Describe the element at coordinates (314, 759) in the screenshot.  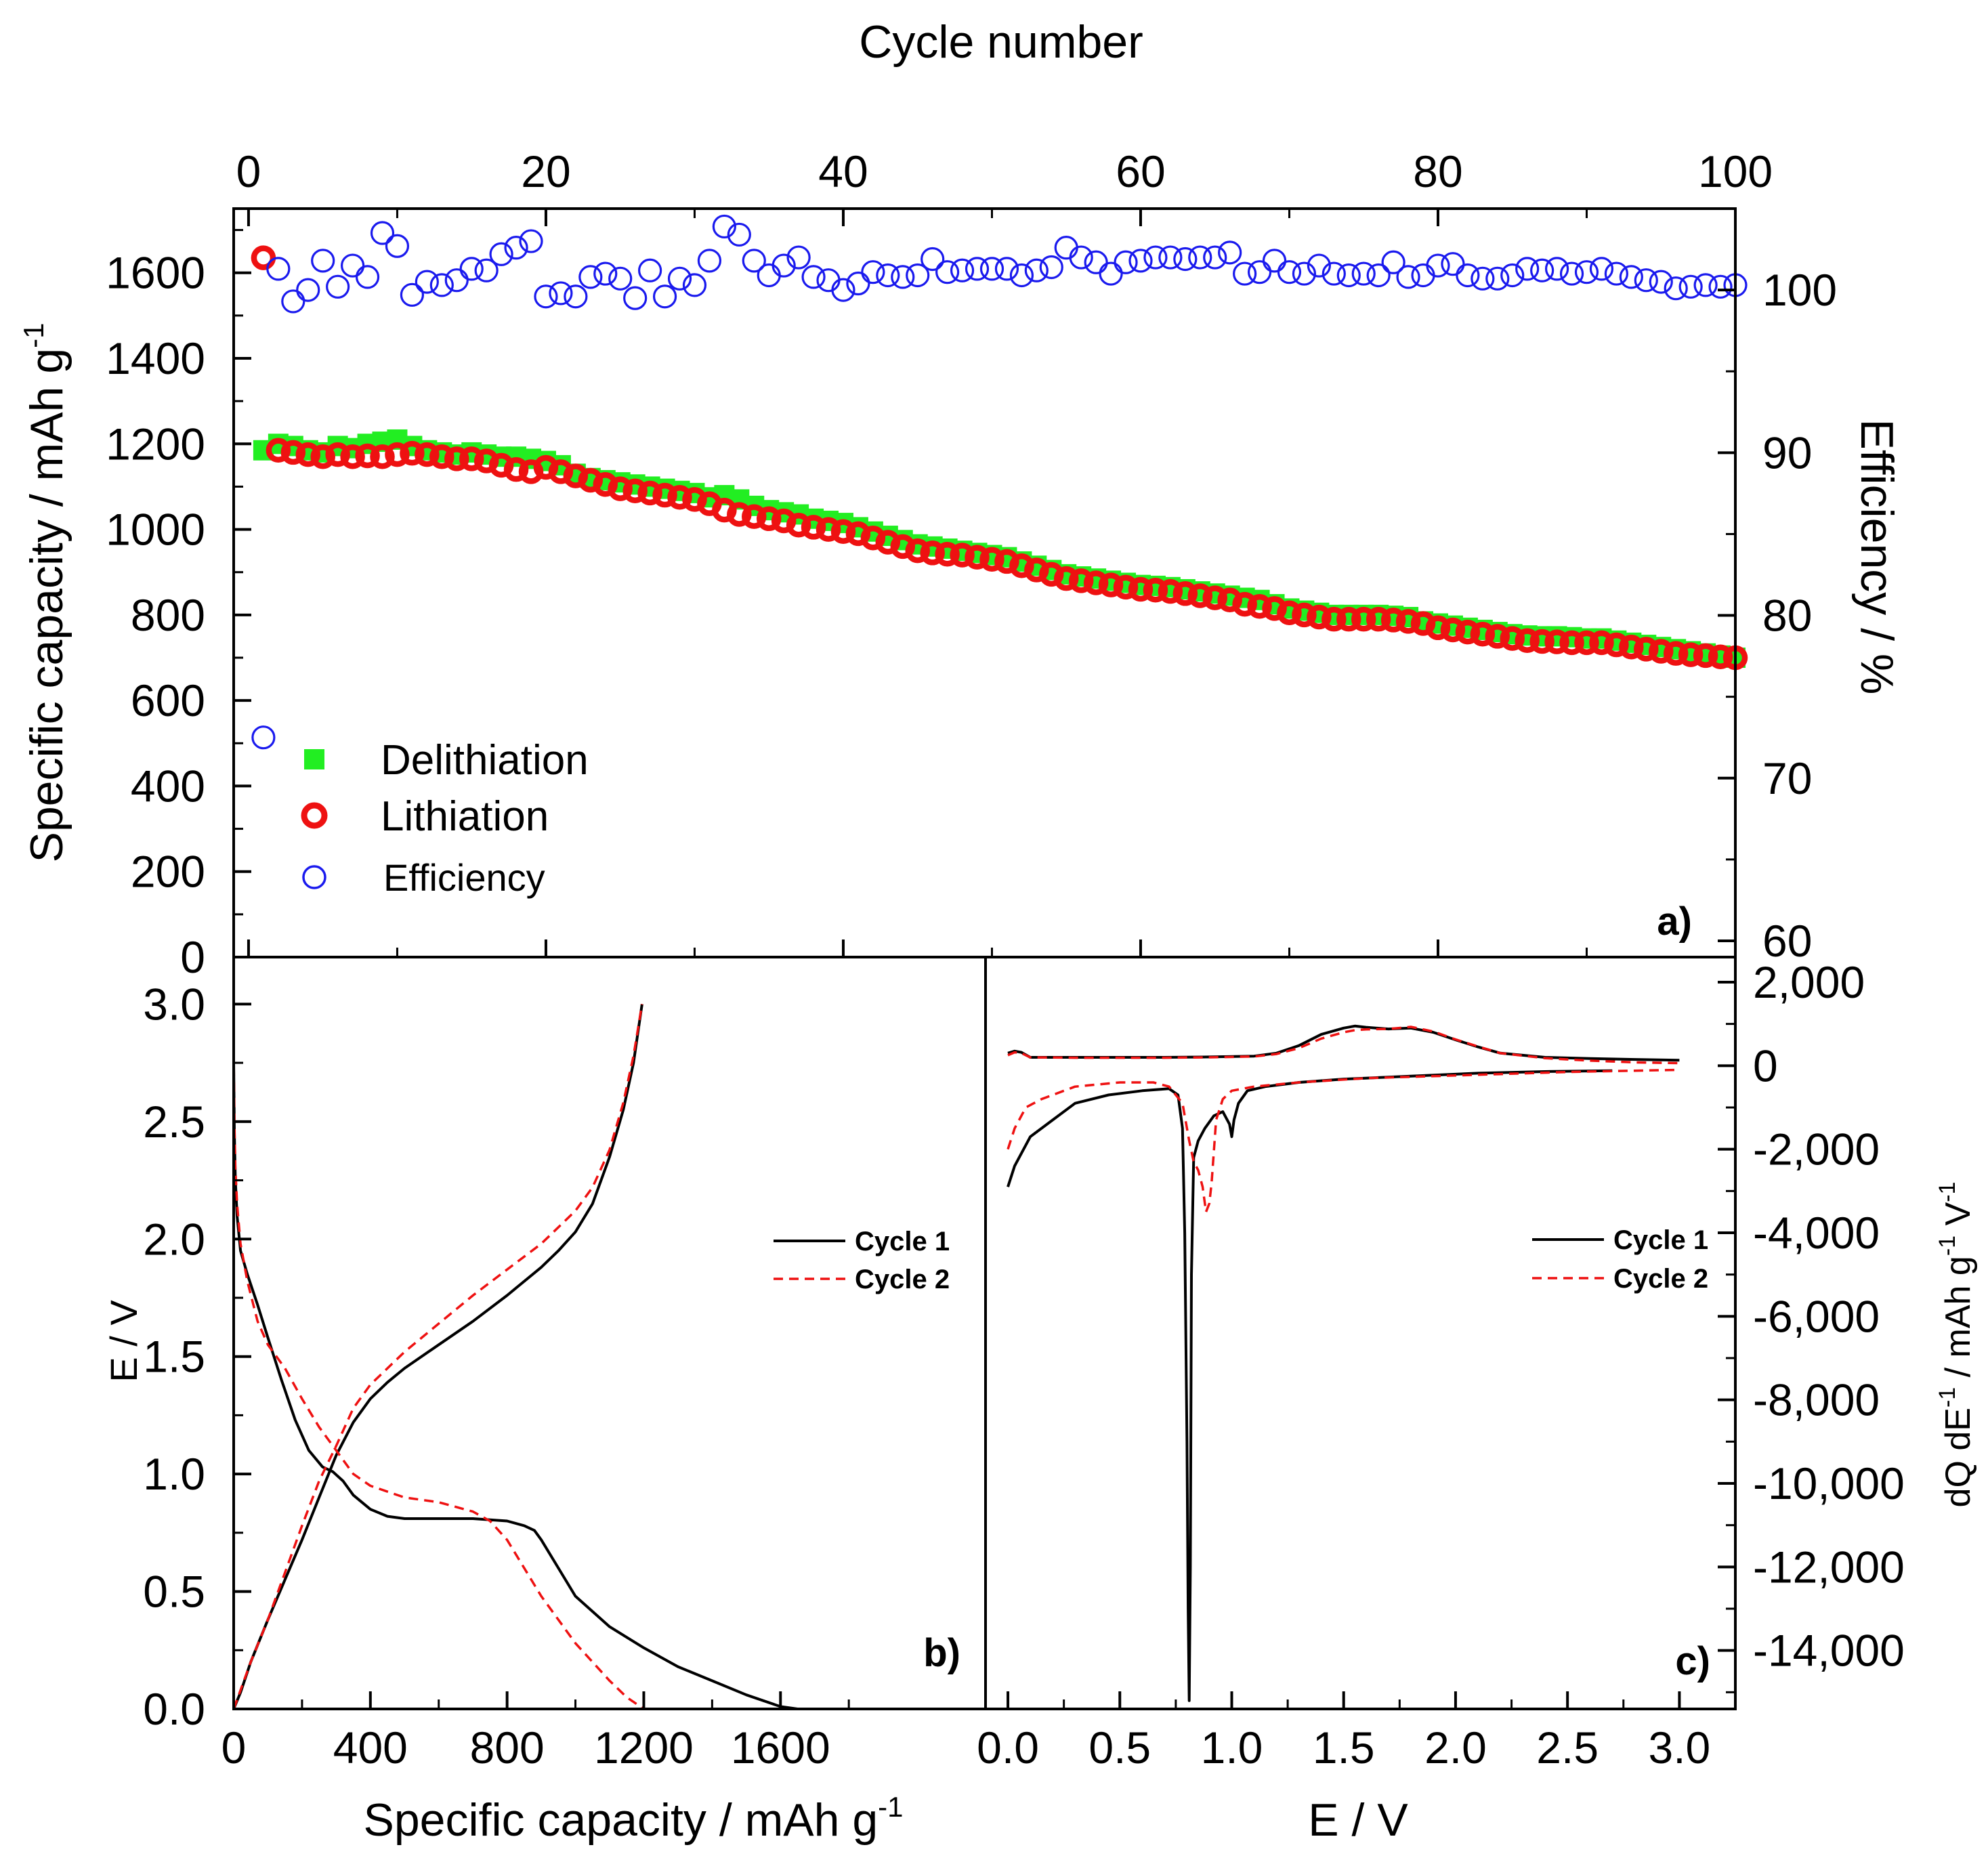
I see `legend-delithiation-marker` at that location.